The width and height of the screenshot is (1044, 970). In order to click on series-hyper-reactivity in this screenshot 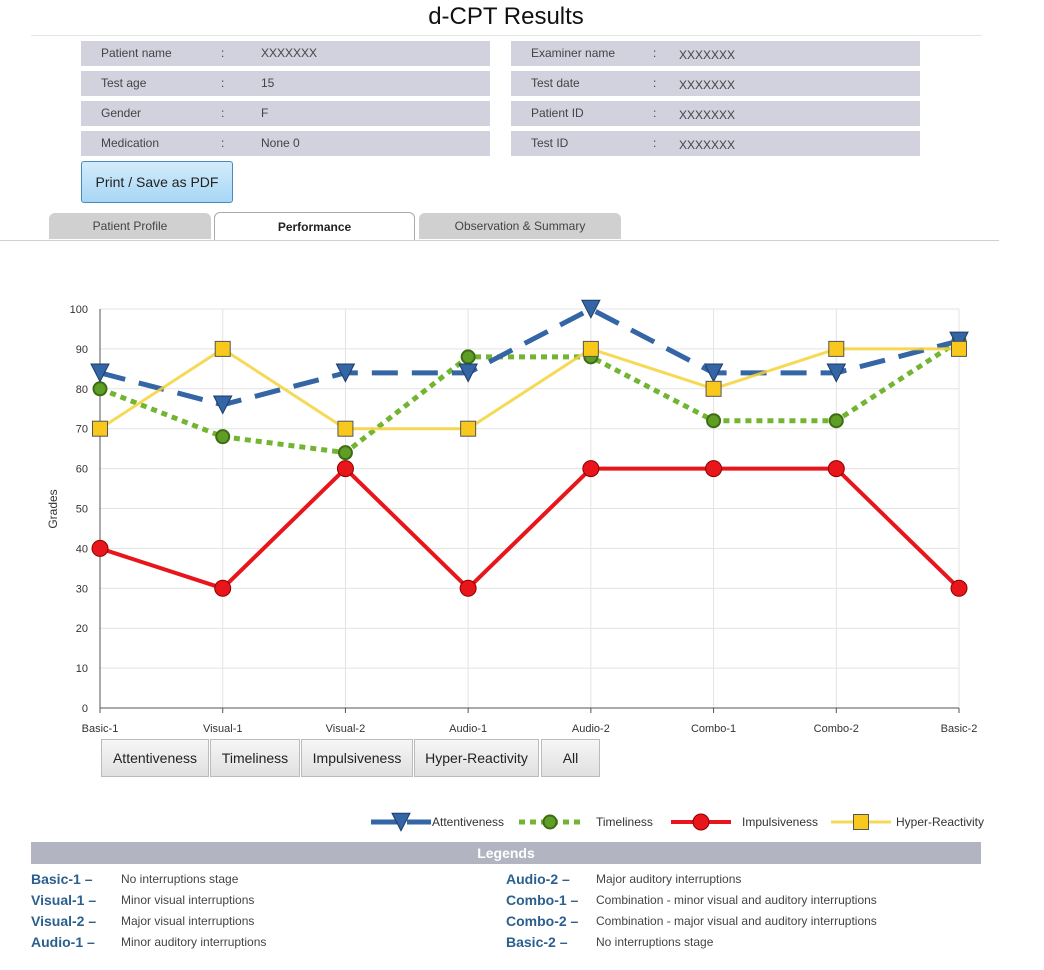, I will do `click(529, 388)`.